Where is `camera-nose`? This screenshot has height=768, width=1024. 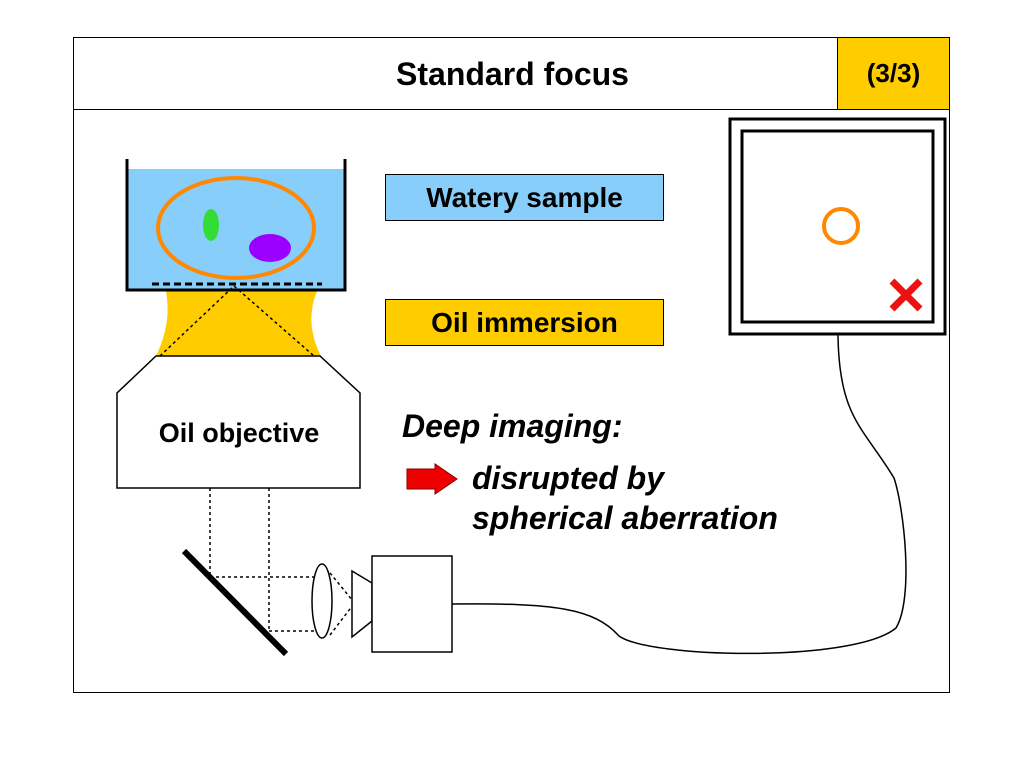
camera-nose is located at coordinates (362, 604).